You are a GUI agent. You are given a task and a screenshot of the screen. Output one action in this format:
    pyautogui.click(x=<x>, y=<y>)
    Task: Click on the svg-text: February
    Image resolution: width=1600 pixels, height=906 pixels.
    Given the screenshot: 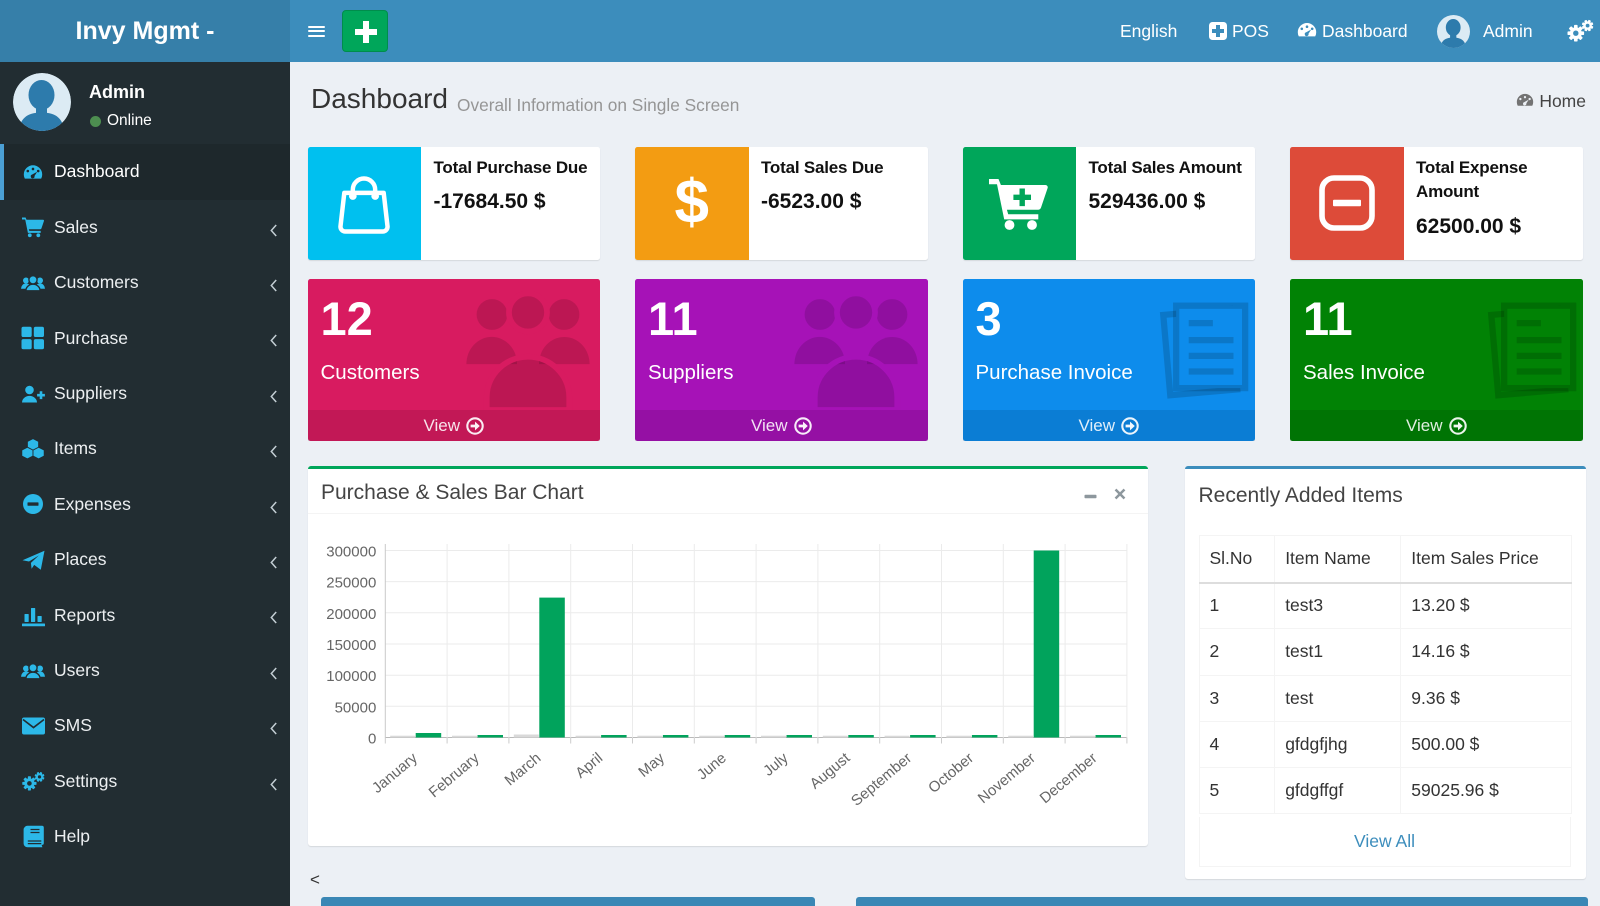 What is the action you would take?
    pyautogui.click(x=454, y=775)
    